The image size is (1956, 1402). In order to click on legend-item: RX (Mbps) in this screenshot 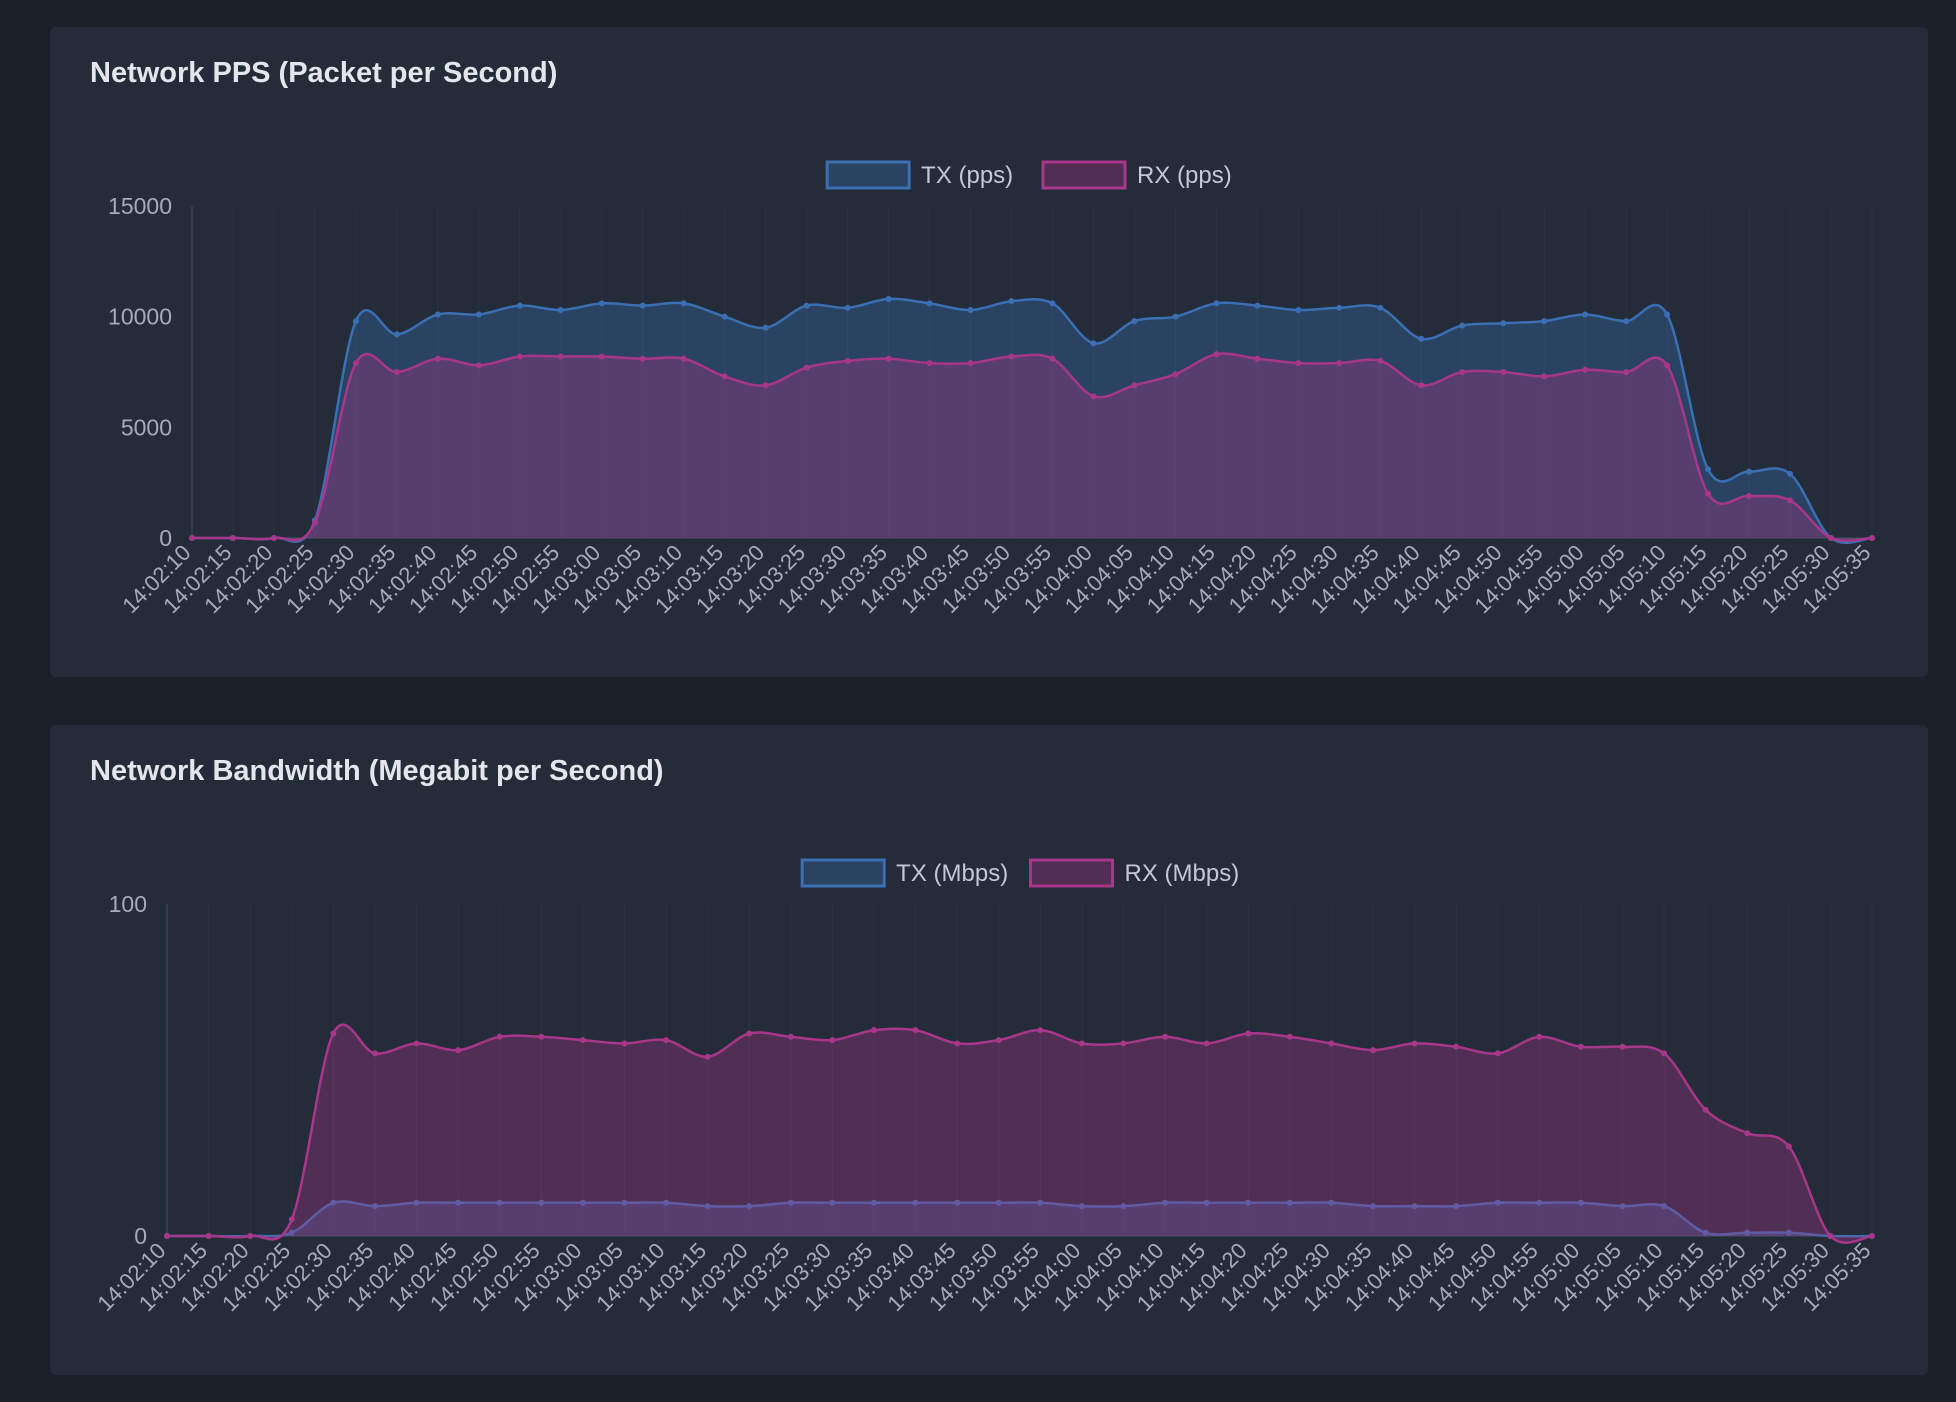, I will do `click(1134, 873)`.